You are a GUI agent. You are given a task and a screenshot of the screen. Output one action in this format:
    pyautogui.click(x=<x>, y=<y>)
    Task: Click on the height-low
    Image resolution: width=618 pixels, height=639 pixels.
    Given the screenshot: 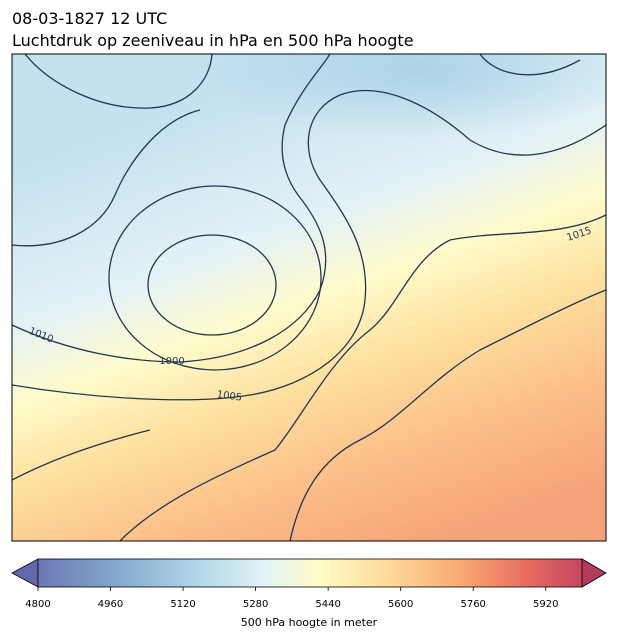 What is the action you would take?
    pyautogui.click(x=403, y=97)
    